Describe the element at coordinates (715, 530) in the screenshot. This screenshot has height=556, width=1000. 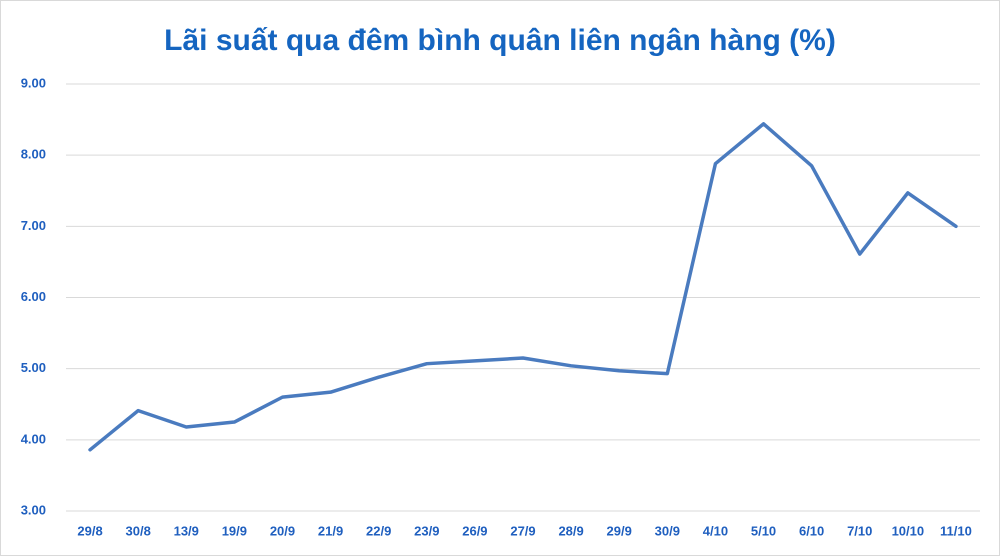
I see `x-tick-label: 4/10` at that location.